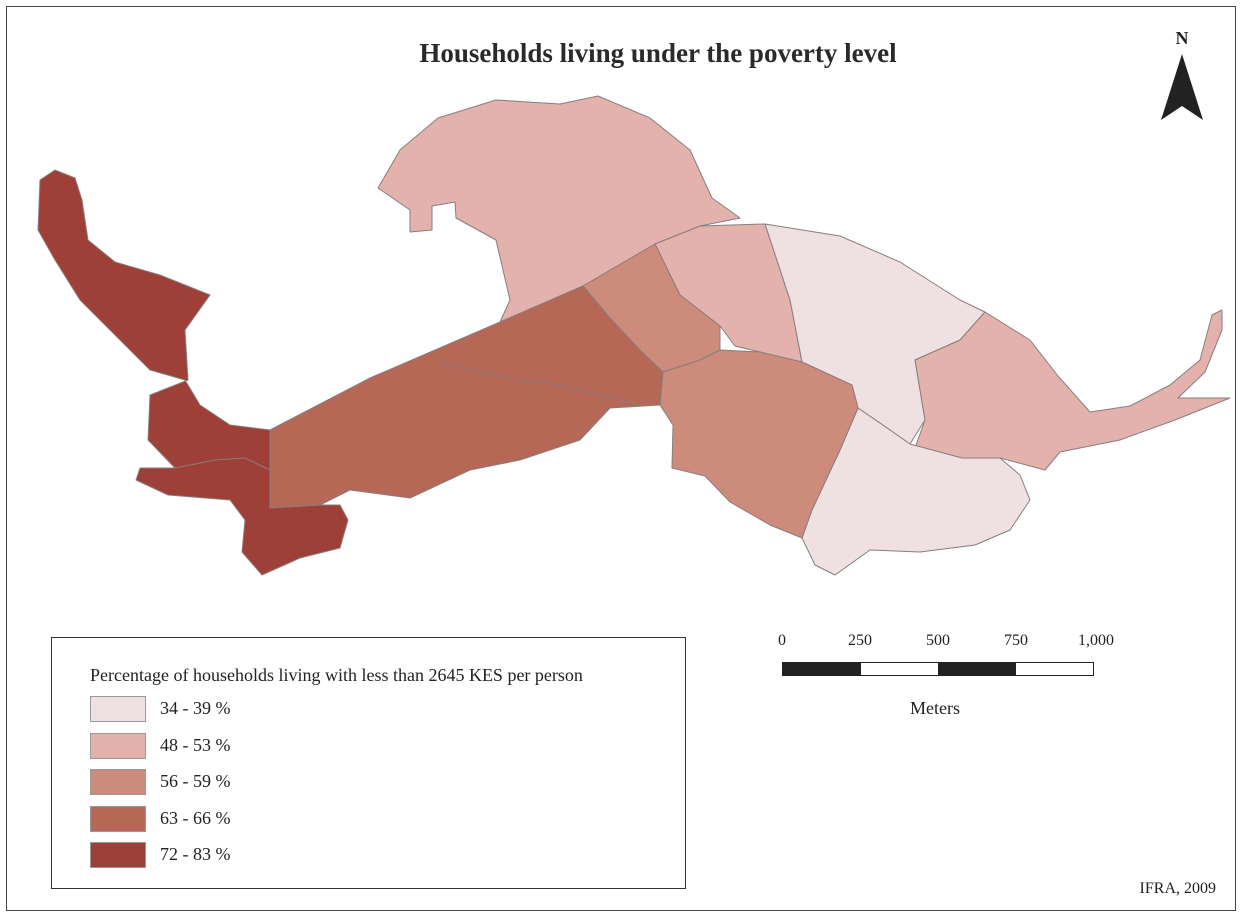 The height and width of the screenshot is (919, 1244). What do you see at coordinates (195, 781) in the screenshot?
I see `legend-label: 56 - 59 %` at bounding box center [195, 781].